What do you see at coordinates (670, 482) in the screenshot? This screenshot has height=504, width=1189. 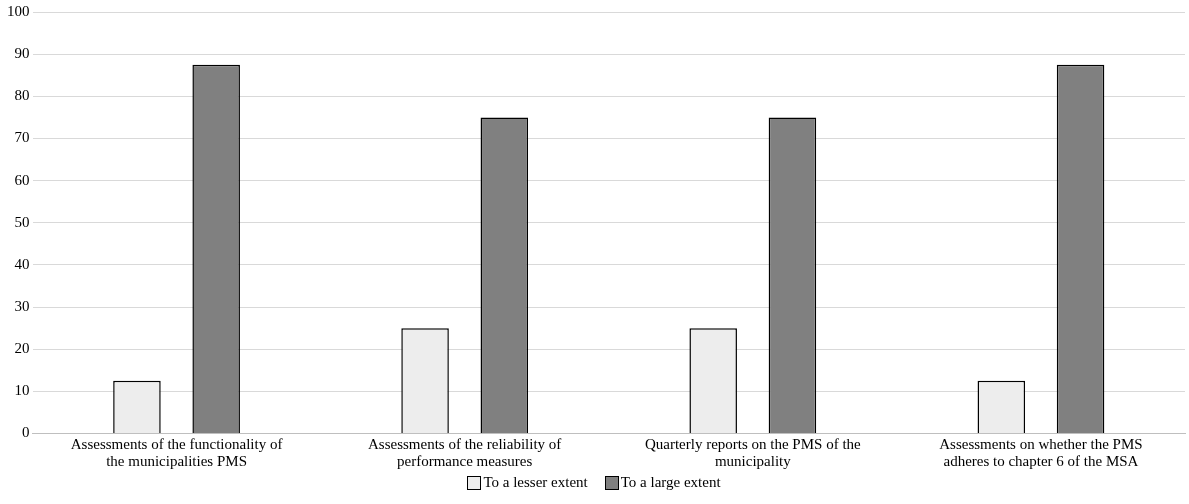 I see `legend-label: To a large extent` at bounding box center [670, 482].